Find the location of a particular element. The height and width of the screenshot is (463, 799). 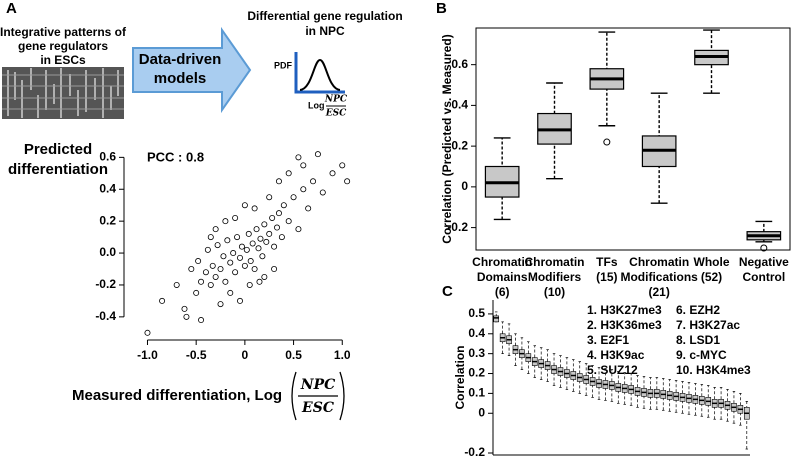

panel-label: B is located at coordinates (441, 8).